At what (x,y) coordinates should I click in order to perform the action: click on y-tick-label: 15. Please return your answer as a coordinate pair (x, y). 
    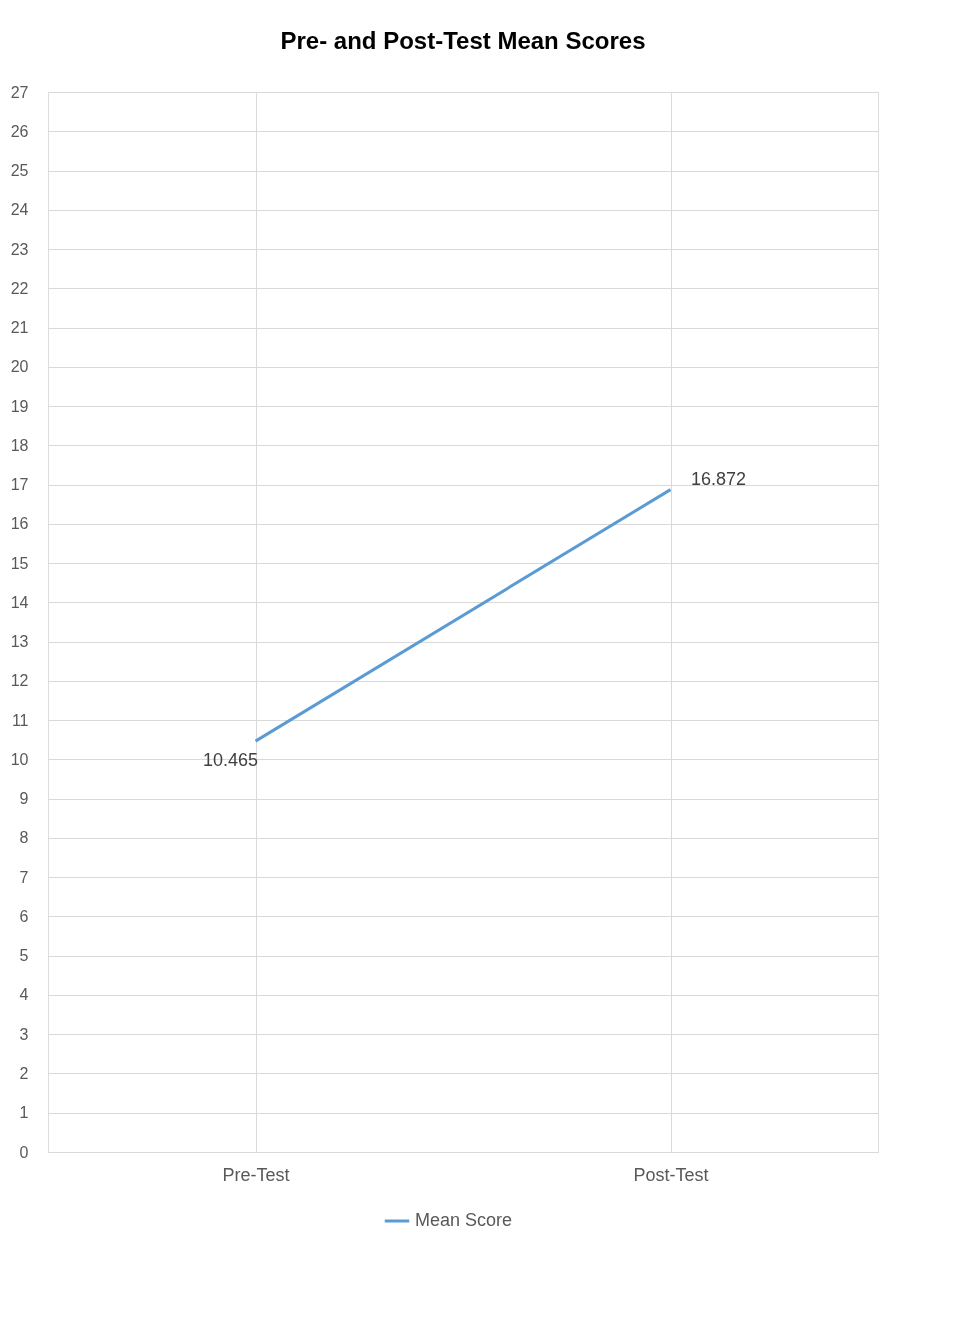
    Looking at the image, I should click on (19, 563).